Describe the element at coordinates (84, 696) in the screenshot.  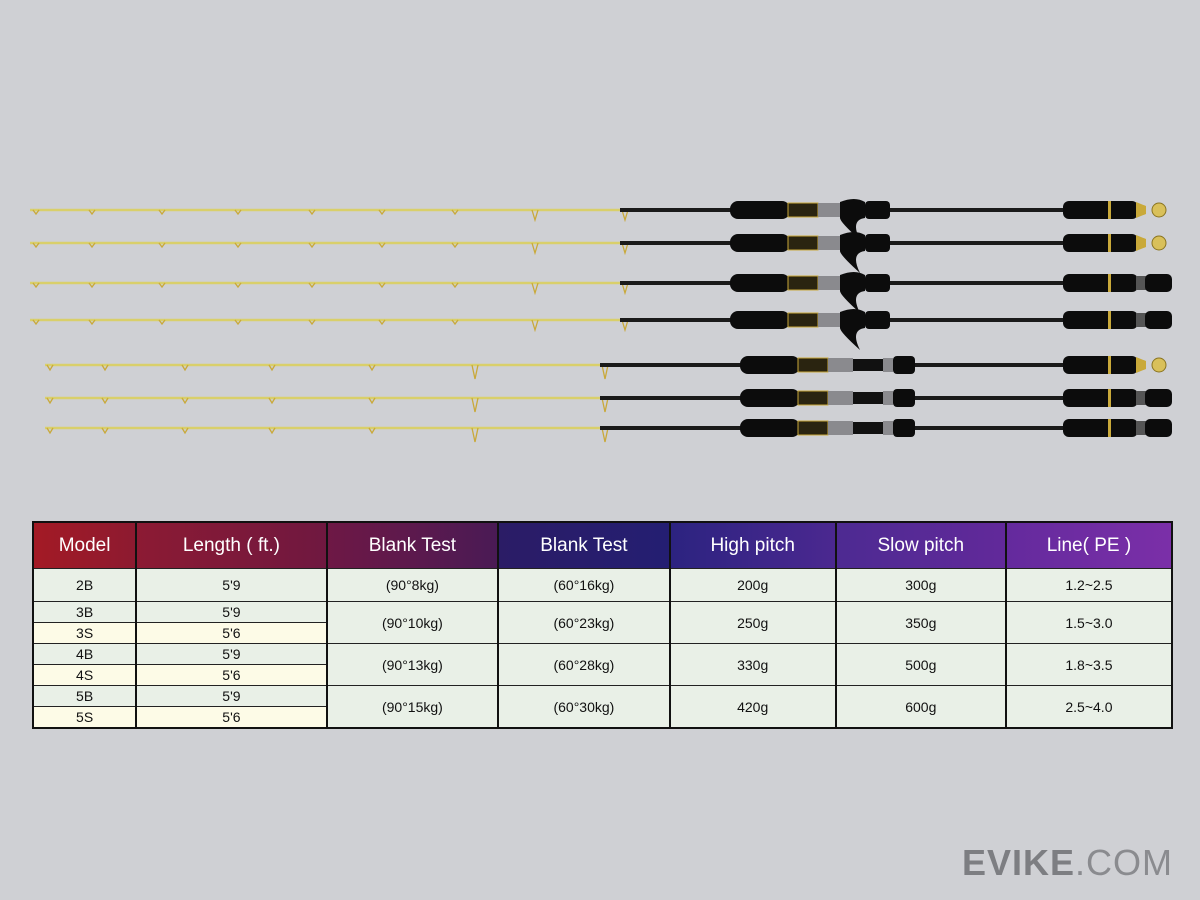
I see `model-cell: 5B` at that location.